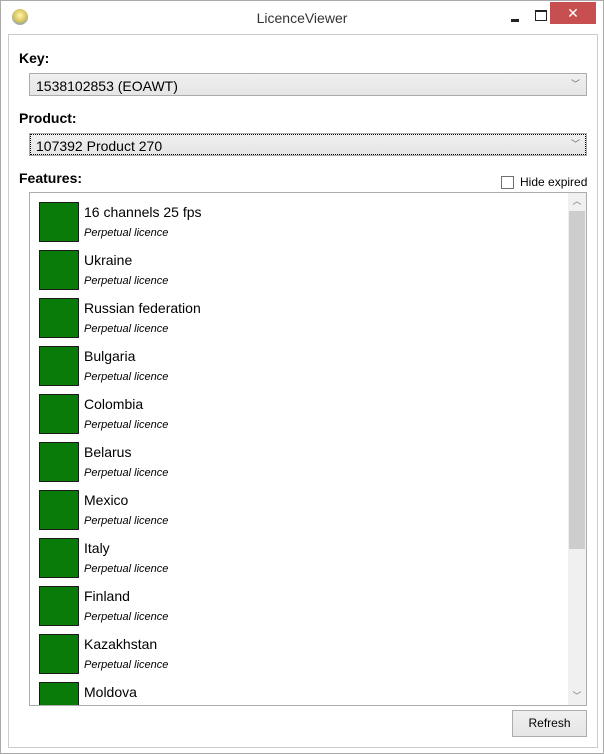 This screenshot has height=754, width=604. I want to click on feature-list-item: 16 channels 25 fps Perpetual licence, so click(299, 226).